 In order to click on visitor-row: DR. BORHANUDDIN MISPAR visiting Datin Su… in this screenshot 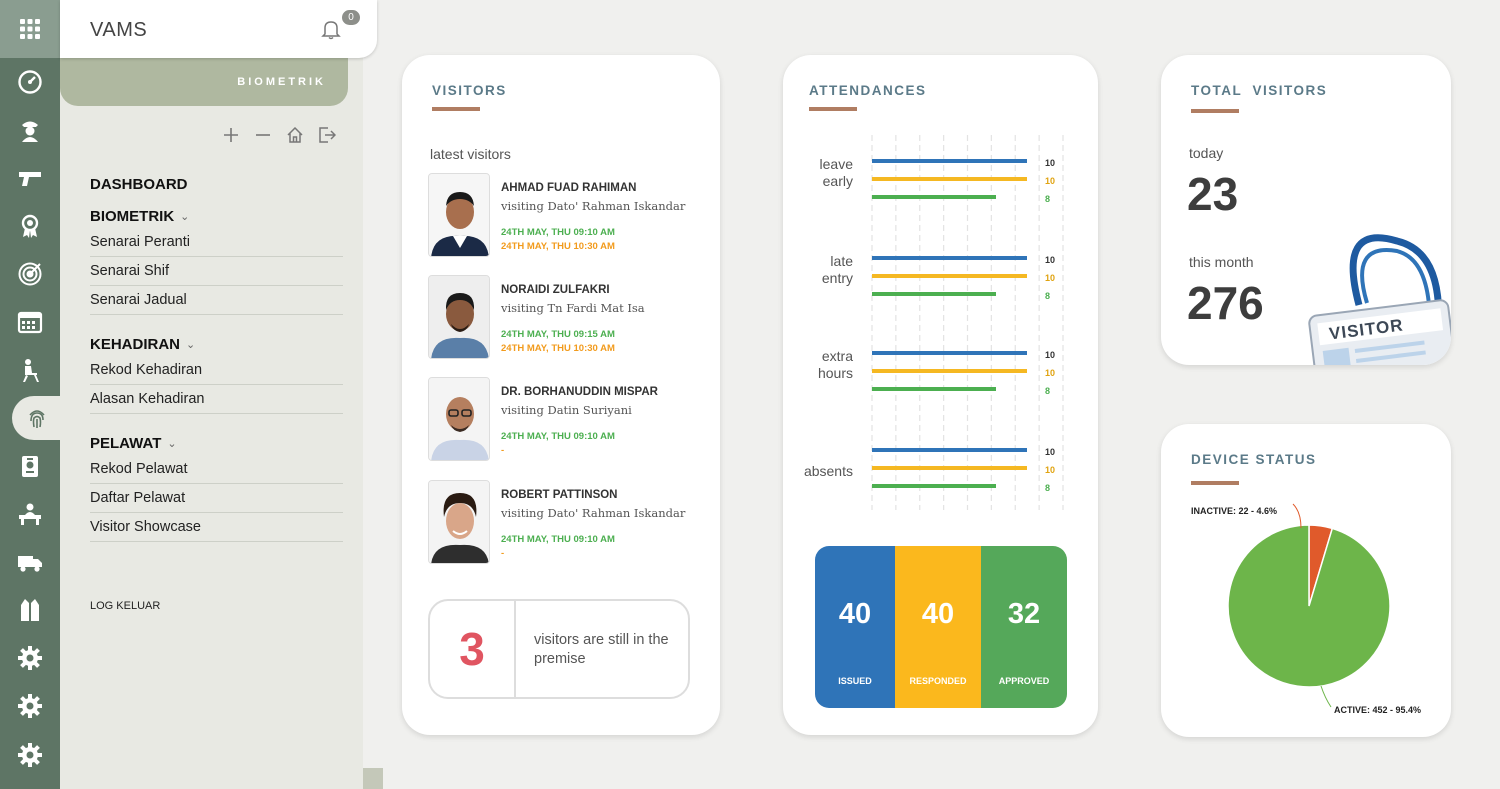, I will do `click(568, 419)`.